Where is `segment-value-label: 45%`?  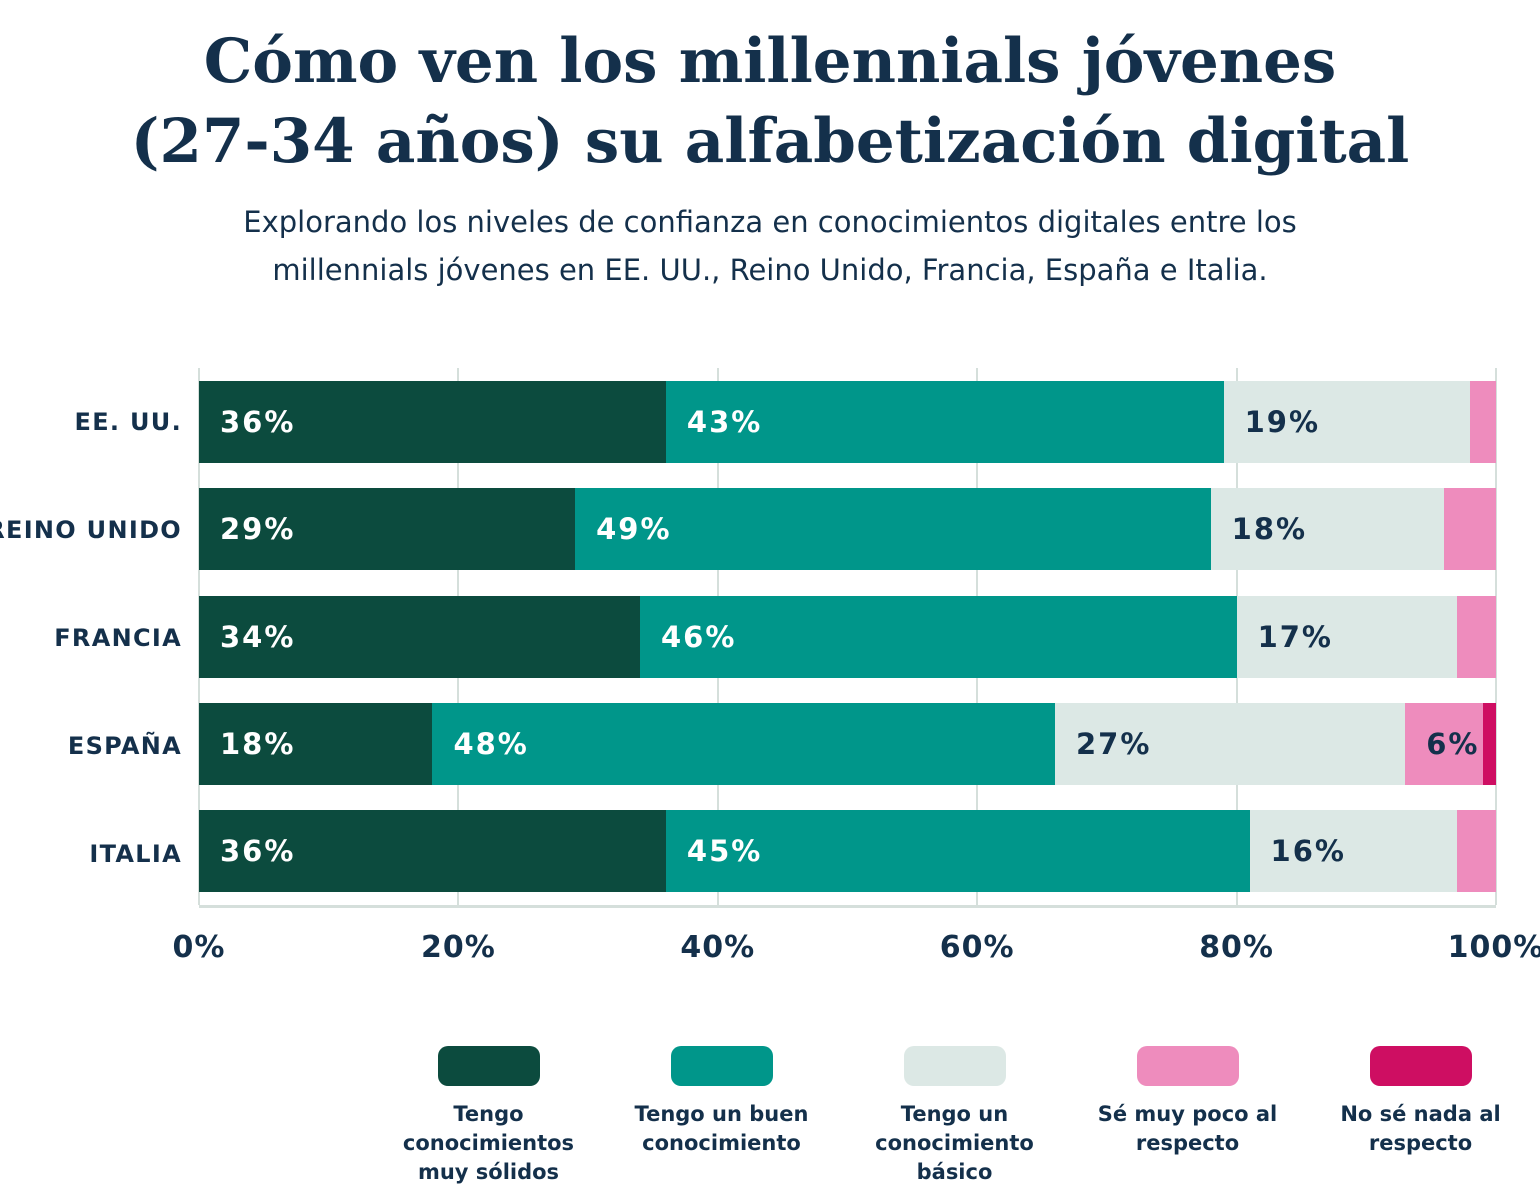 segment-value-label: 45% is located at coordinates (724, 851).